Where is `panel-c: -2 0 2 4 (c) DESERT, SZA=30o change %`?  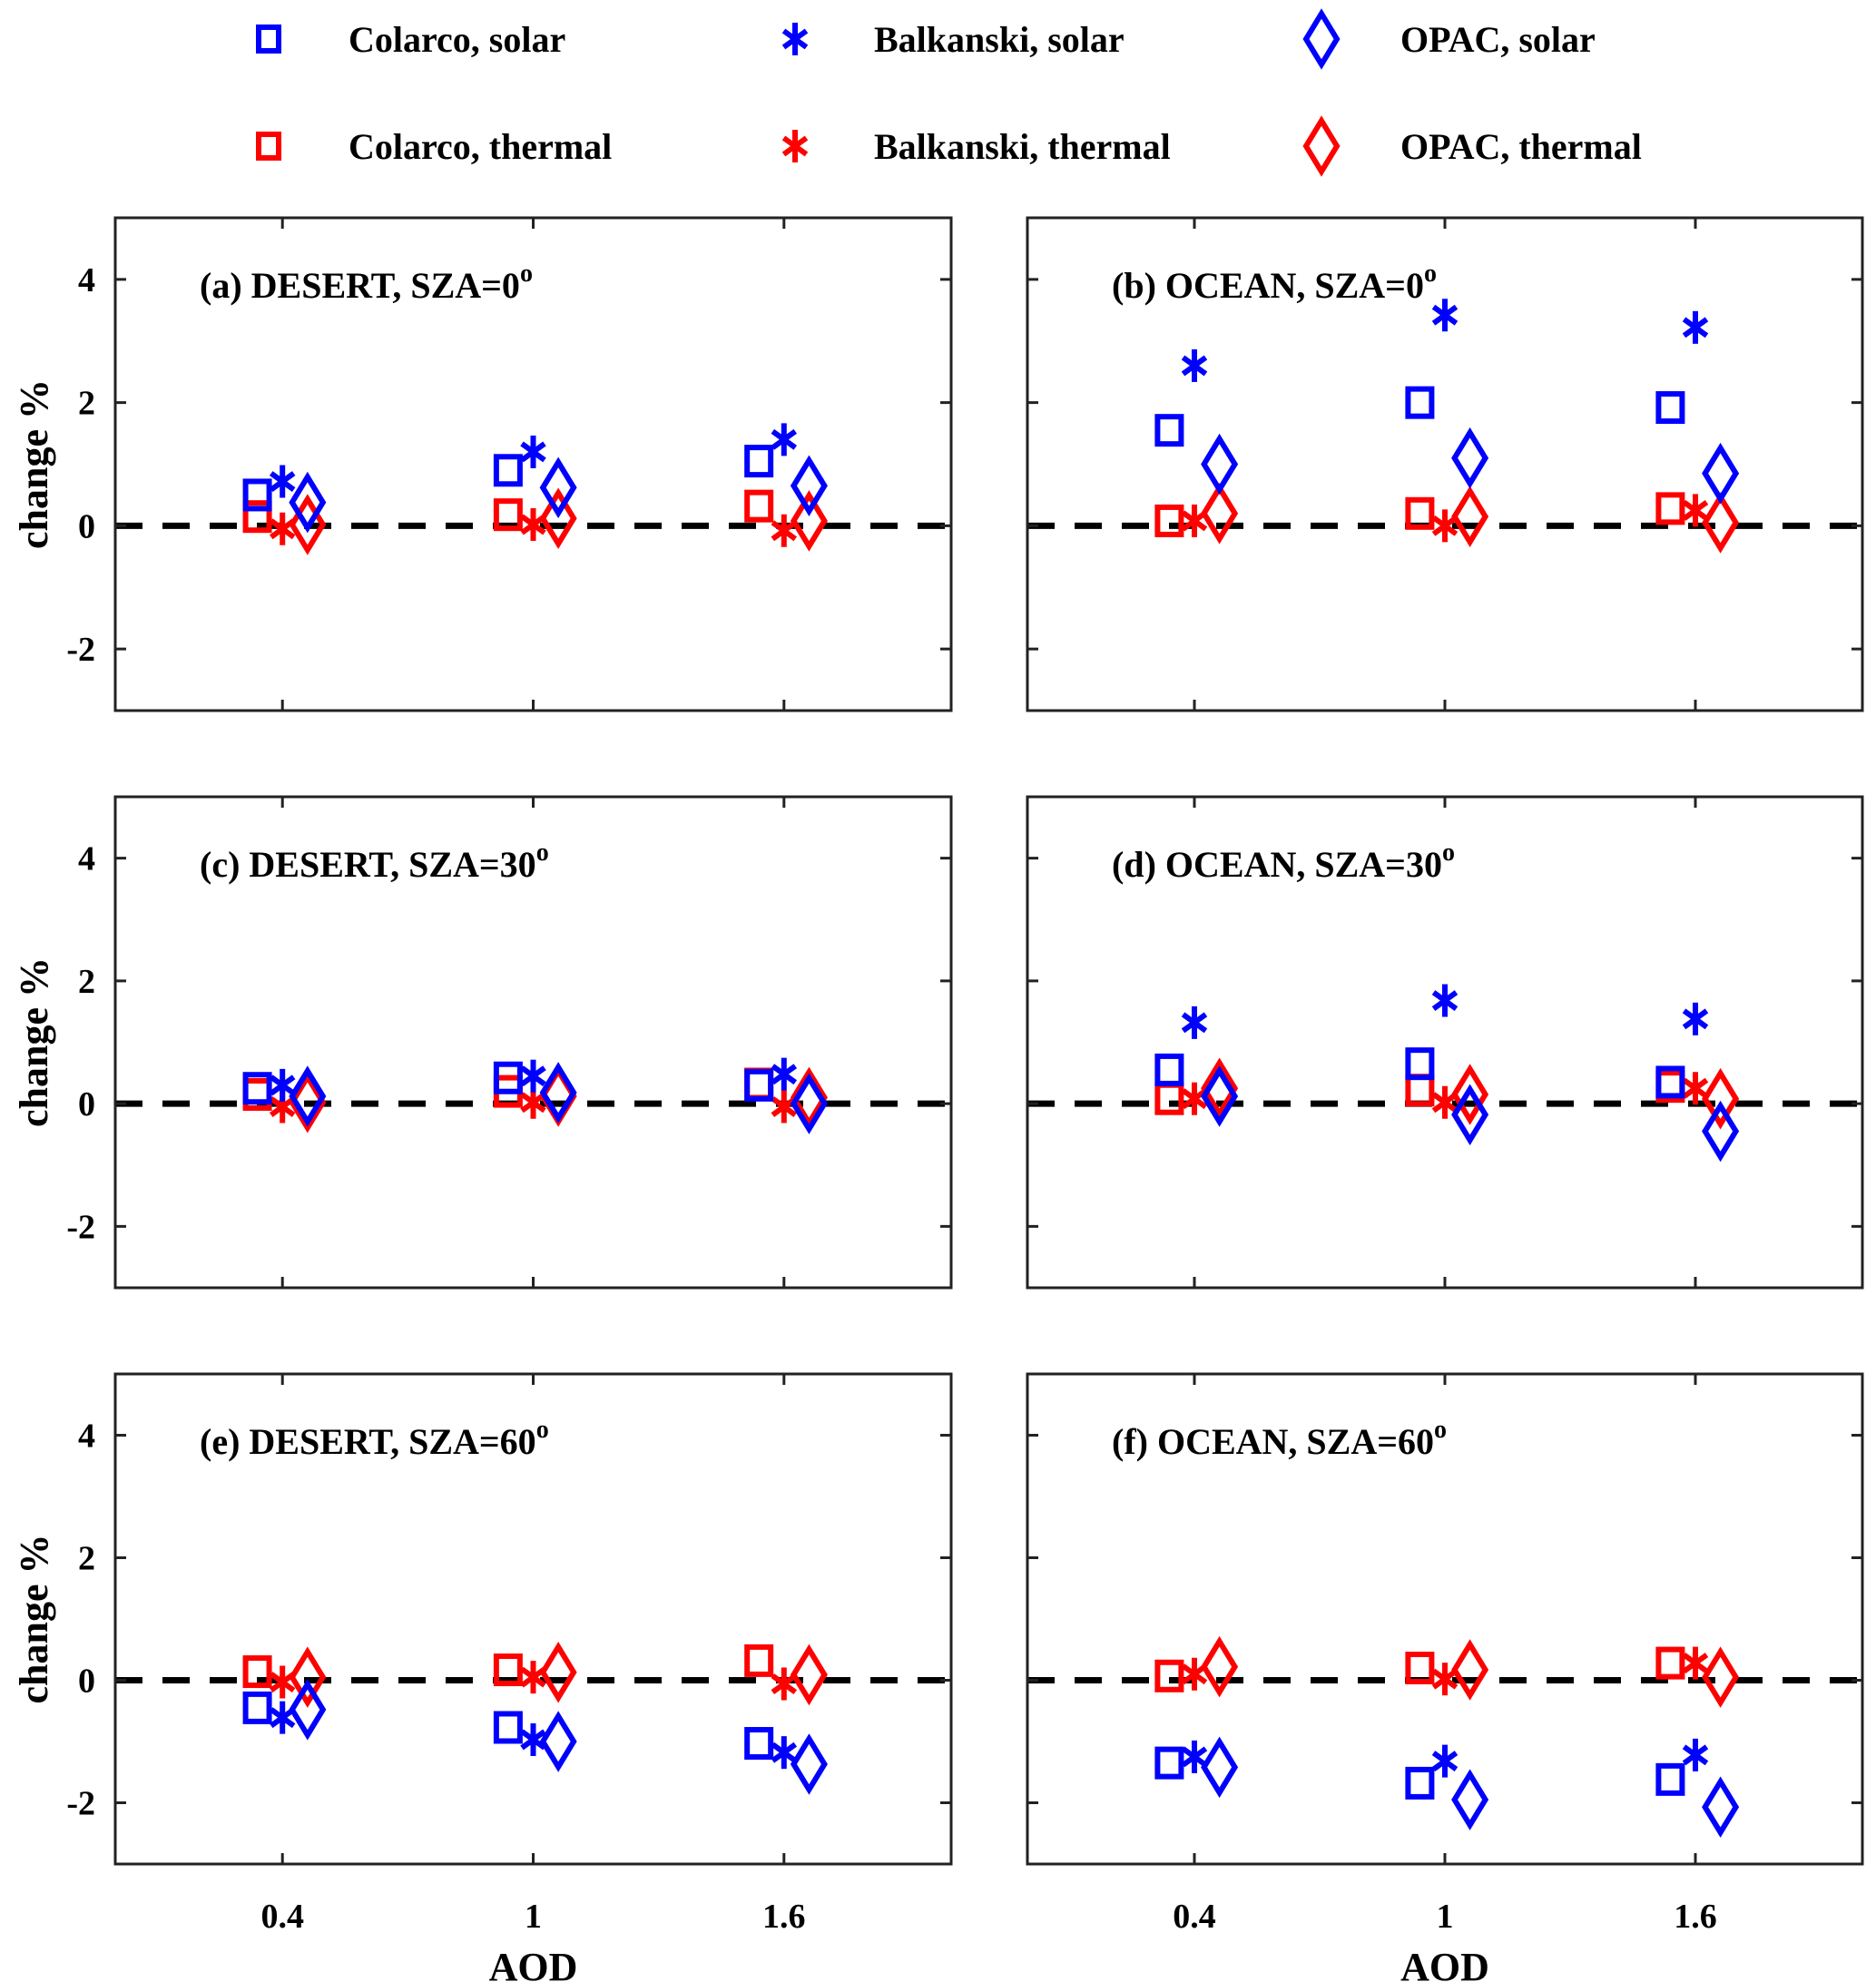 panel-c: -2 0 2 4 (c) DESERT, SZA=30o change % is located at coordinates (483, 1042).